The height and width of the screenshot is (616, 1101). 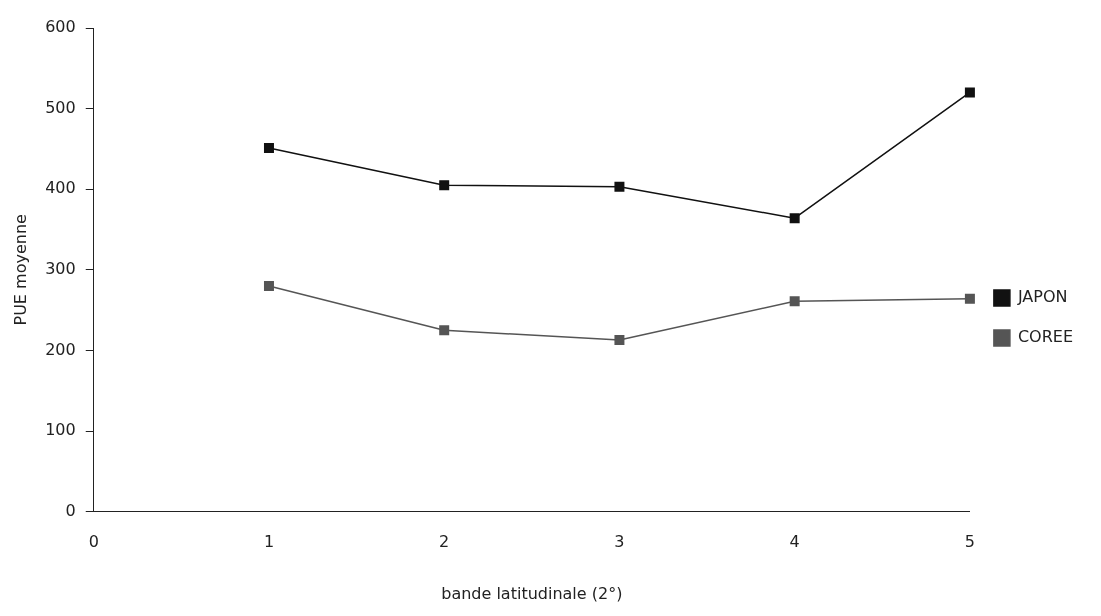 I want to click on x-tick-label: 4, so click(x=794, y=542).